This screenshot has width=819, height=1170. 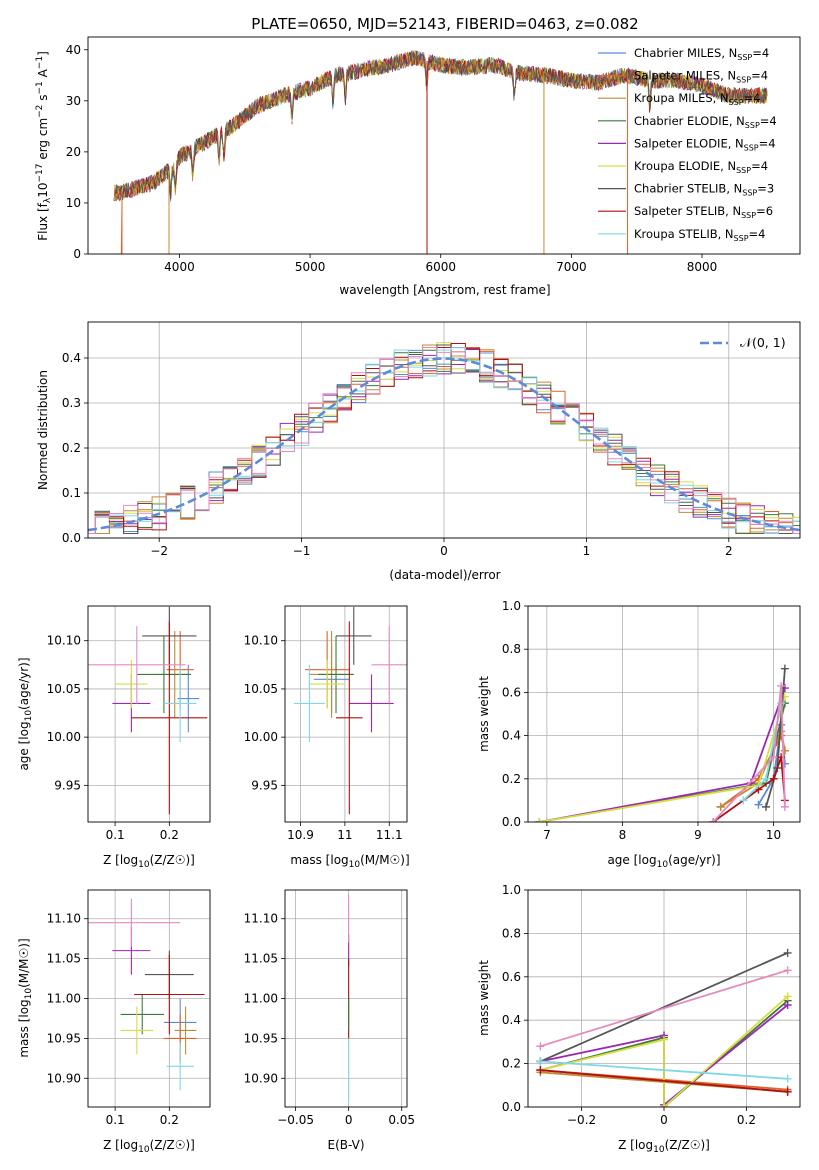 I want to click on axis-label: mass [log10(M/M☉)], so click(x=25, y=997).